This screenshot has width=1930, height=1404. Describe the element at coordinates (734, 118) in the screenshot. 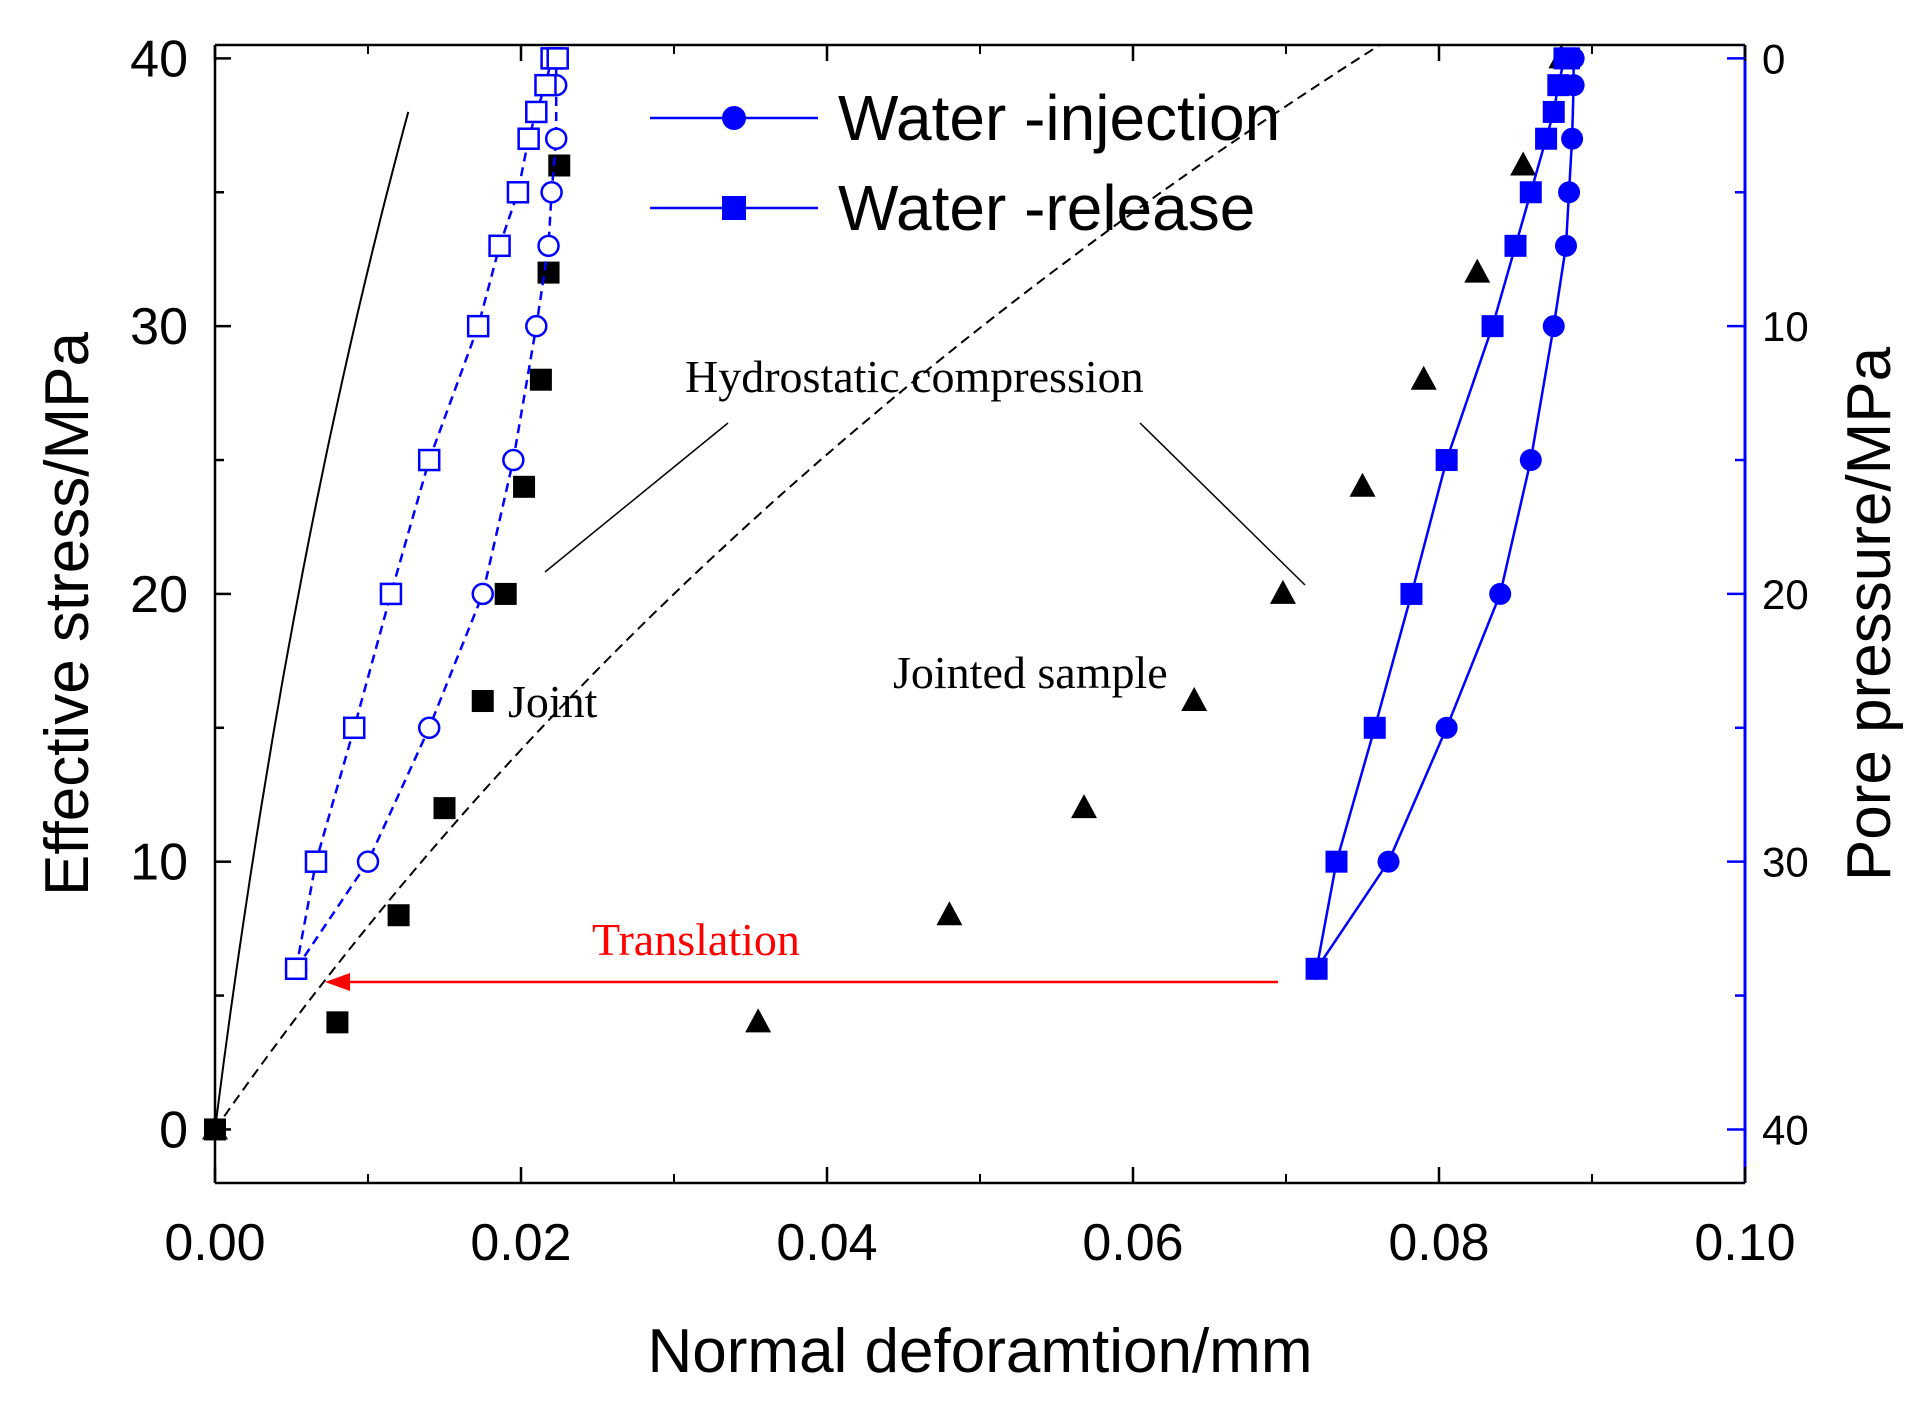

I see `legend-marker-injection` at that location.